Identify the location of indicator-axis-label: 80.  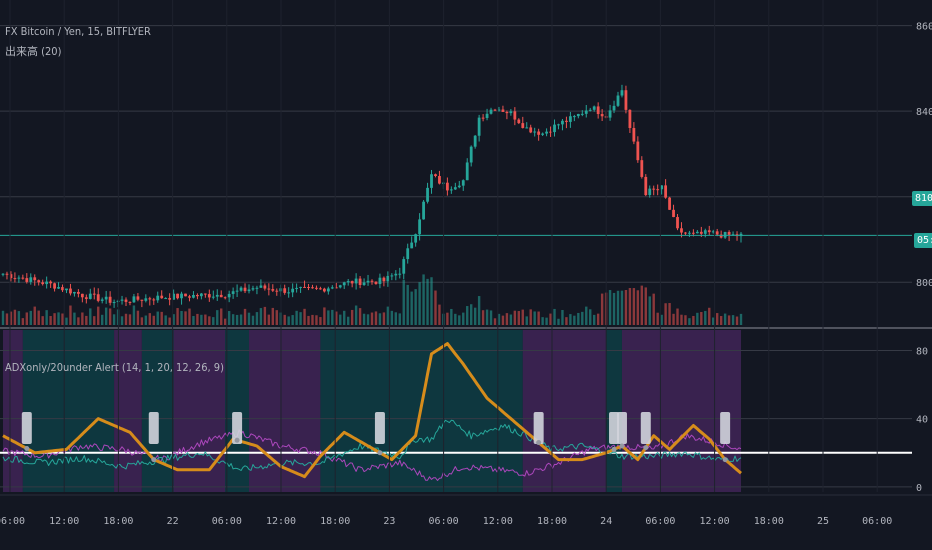
(922, 351).